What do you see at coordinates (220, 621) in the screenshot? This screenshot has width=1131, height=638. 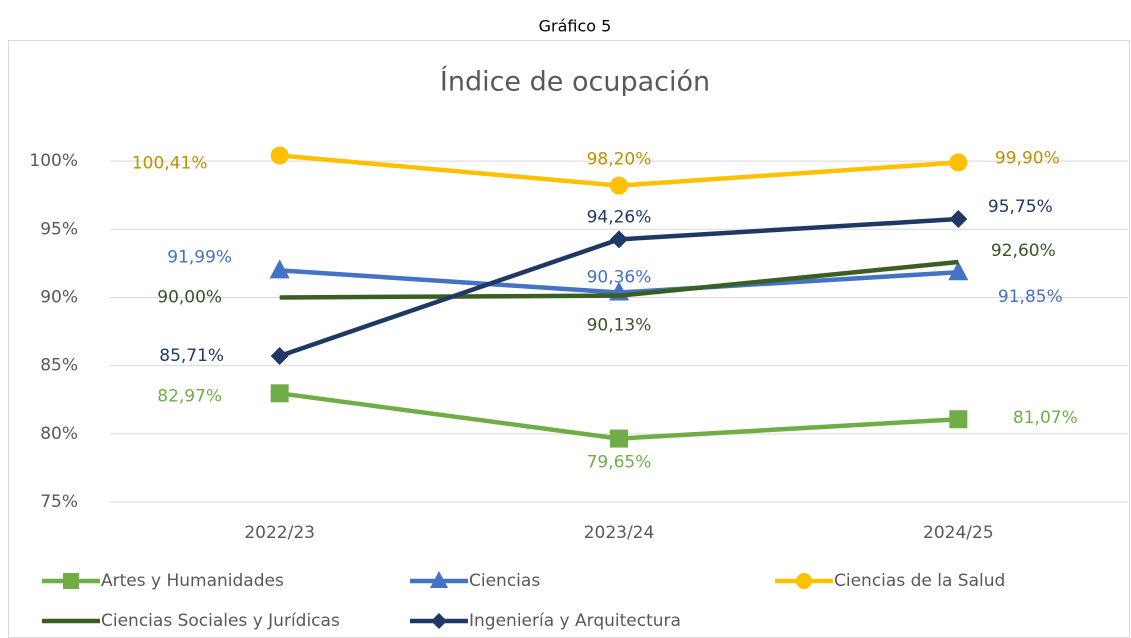 I see `legend-label: Ciencias Sociales y Jurídicas` at bounding box center [220, 621].